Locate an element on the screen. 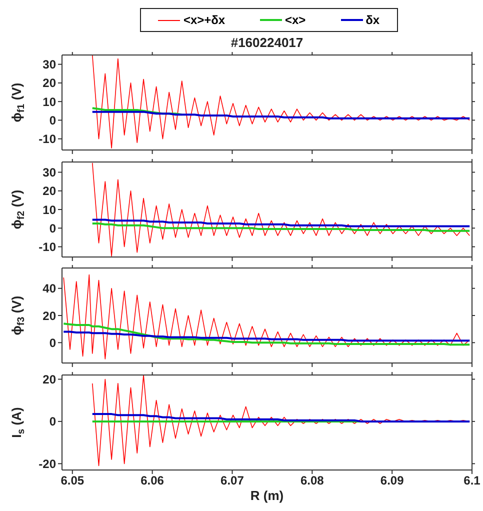 Image resolution: width=483 pixels, height=511 pixels. x-axis-title: R (m) is located at coordinates (267, 496).